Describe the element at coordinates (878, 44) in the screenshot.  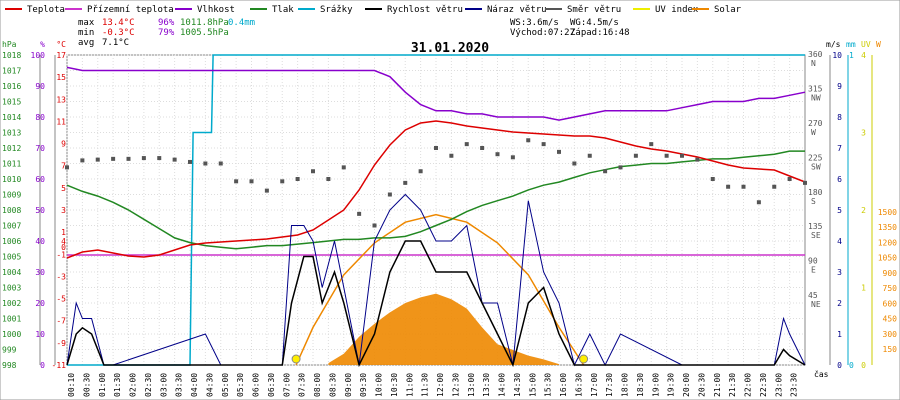
I see `wm-axis-title: W` at that location.